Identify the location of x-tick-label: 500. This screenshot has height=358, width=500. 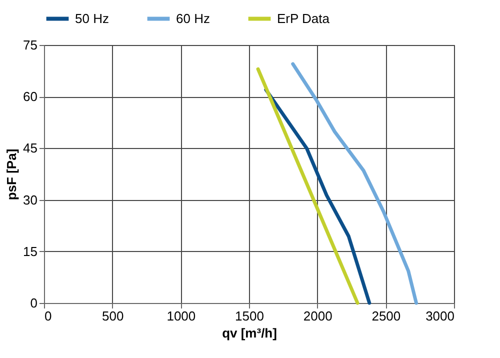
(113, 316).